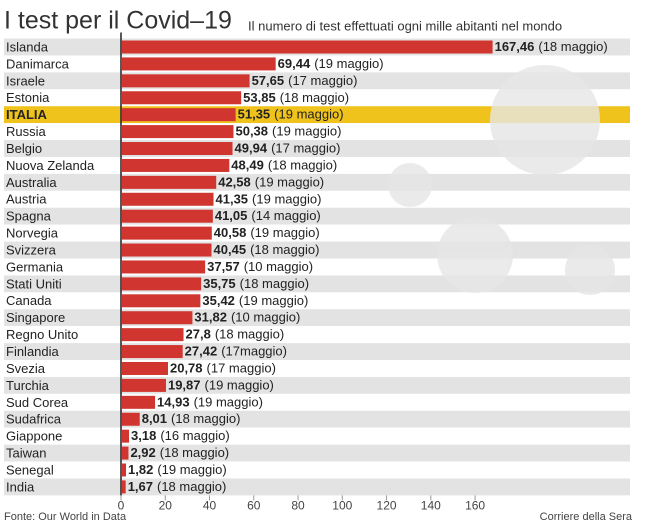  Describe the element at coordinates (586, 517) in the screenshot. I see `credit: Corriere della Sera` at that location.